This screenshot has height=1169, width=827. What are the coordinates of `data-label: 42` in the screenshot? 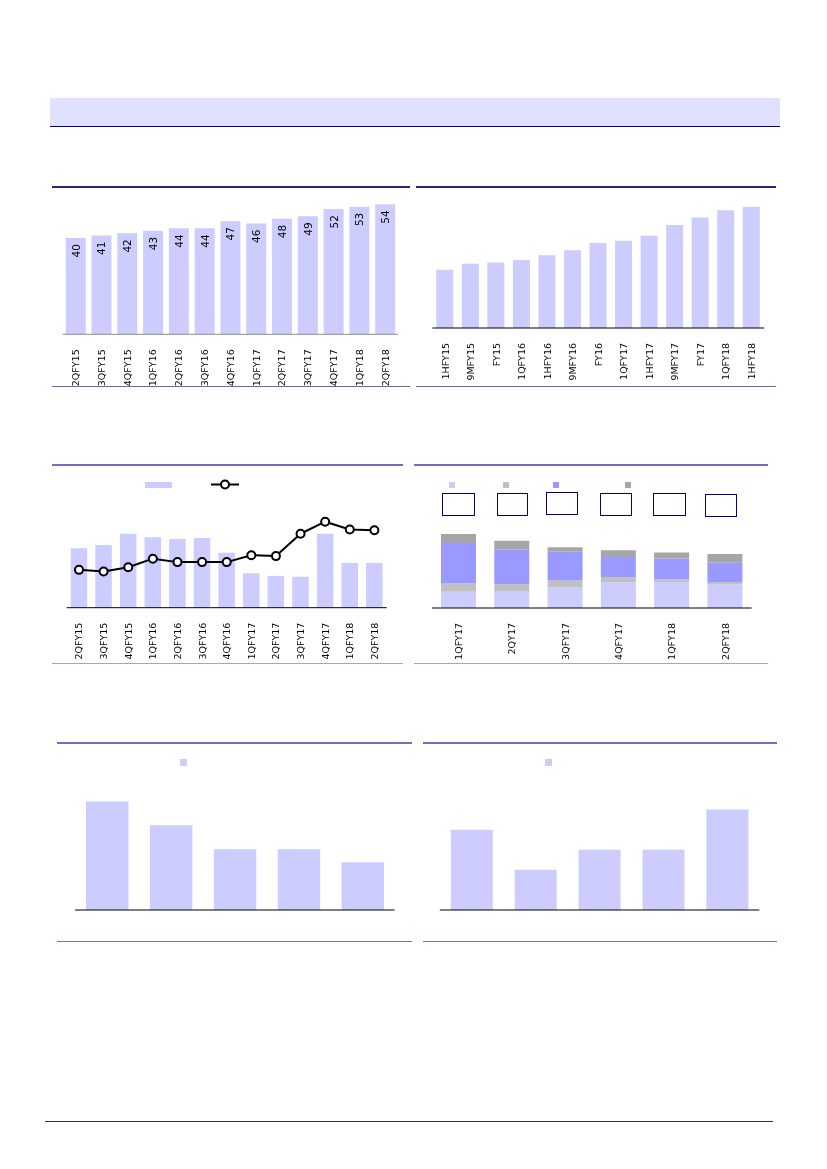 It's located at (127, 246).